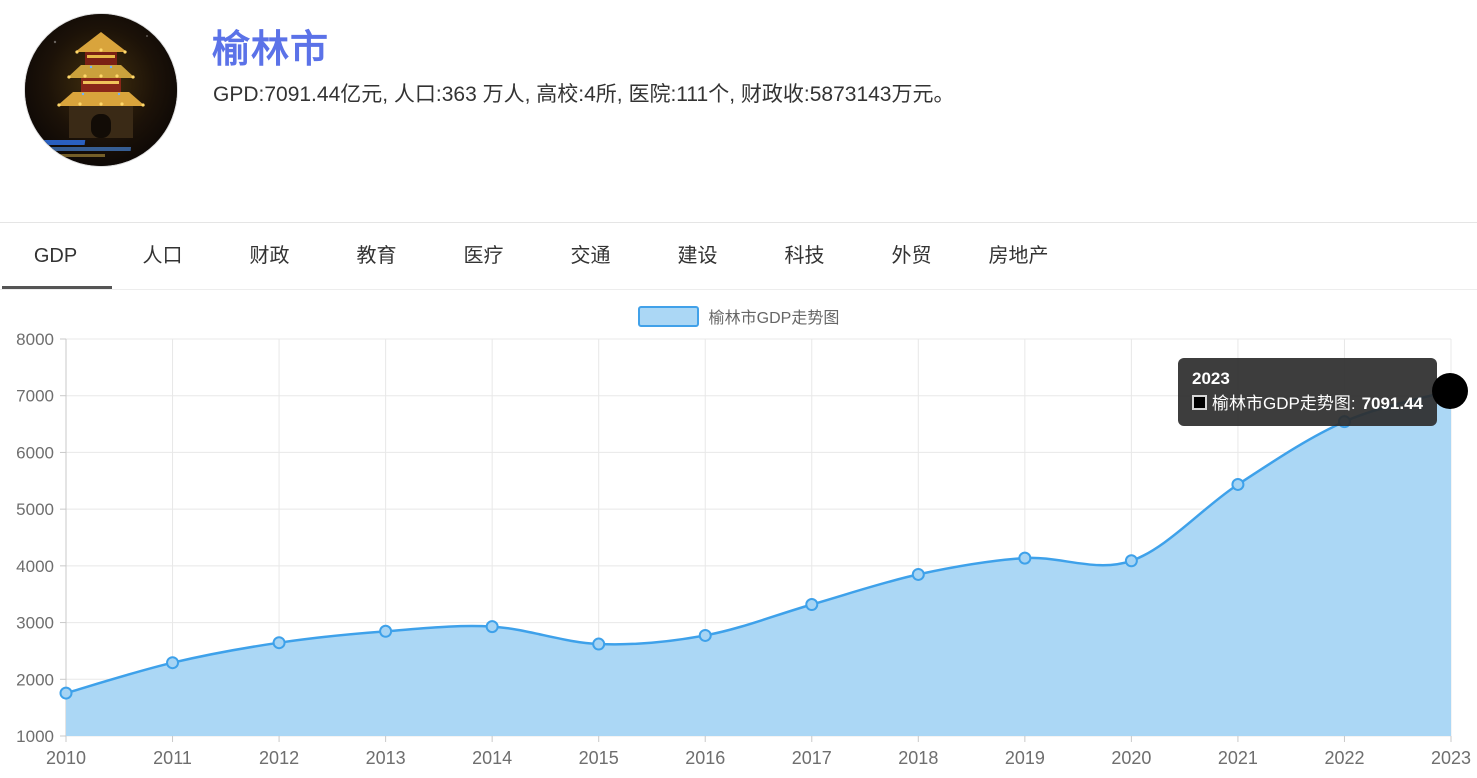 The height and width of the screenshot is (778, 1477). What do you see at coordinates (483, 256) in the screenshot?
I see `tab-medical: 医疗` at bounding box center [483, 256].